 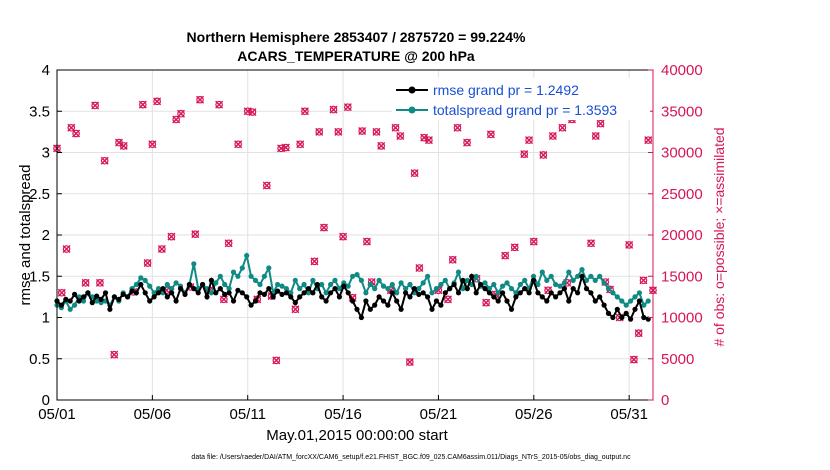 What do you see at coordinates (629, 414) in the screenshot?
I see `x-tick-label: 05/31` at bounding box center [629, 414].